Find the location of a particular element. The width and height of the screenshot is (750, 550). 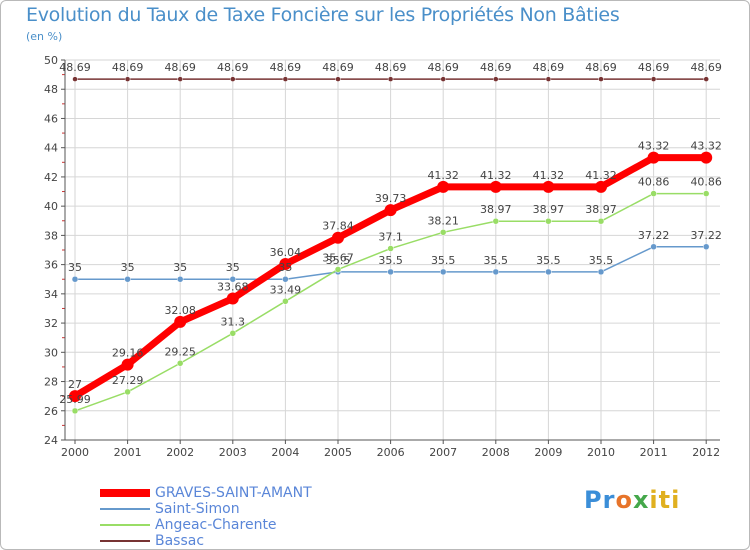

proxiti-logo: Proxiti is located at coordinates (632, 500).